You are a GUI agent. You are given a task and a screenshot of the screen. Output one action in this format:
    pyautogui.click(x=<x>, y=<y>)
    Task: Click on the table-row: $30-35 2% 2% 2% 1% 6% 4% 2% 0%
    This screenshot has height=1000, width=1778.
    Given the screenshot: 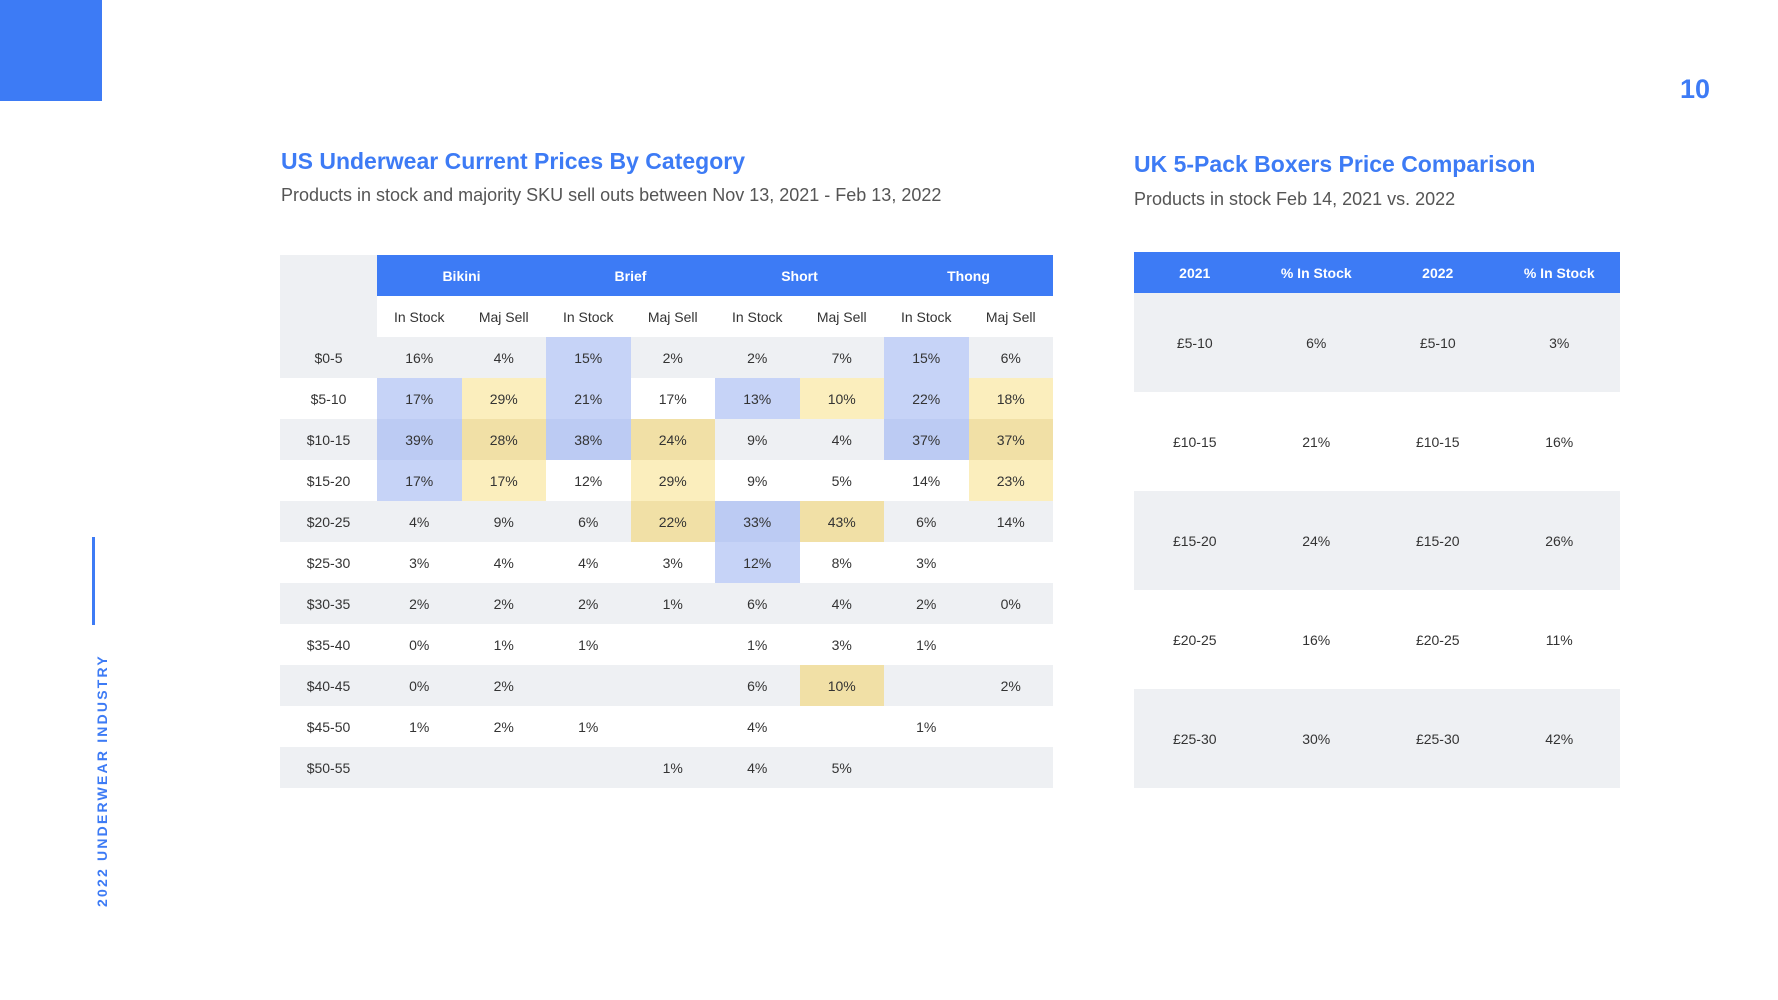 What is the action you would take?
    pyautogui.click(x=667, y=603)
    